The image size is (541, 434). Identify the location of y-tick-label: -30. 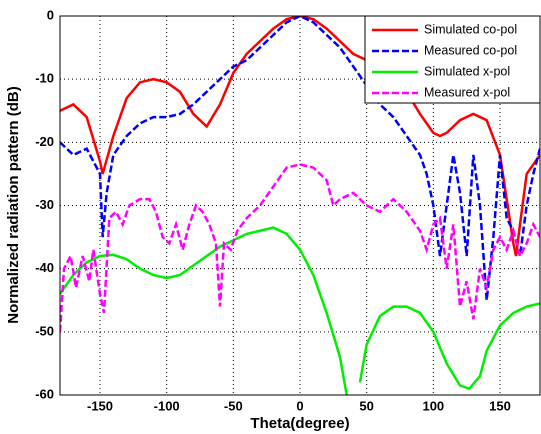
(44, 204).